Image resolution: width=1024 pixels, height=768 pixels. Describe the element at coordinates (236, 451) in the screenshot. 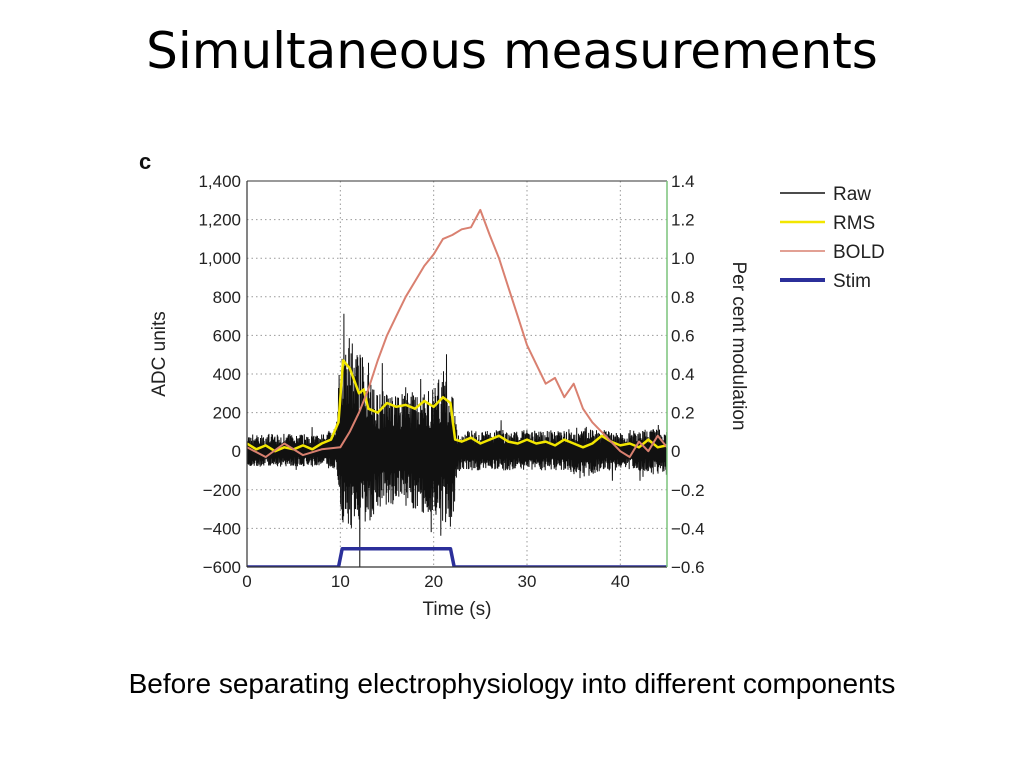

I see `y-left-tick-label: 0` at that location.